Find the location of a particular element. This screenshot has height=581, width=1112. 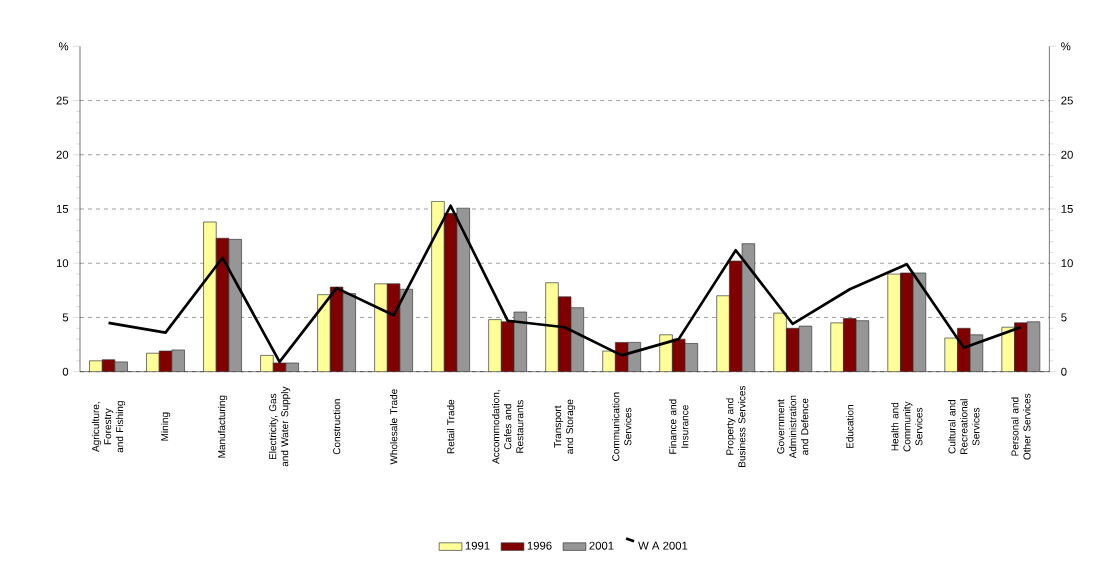

x-tick-label: Agriculture, Forestry and Fishing is located at coordinates (108, 427).